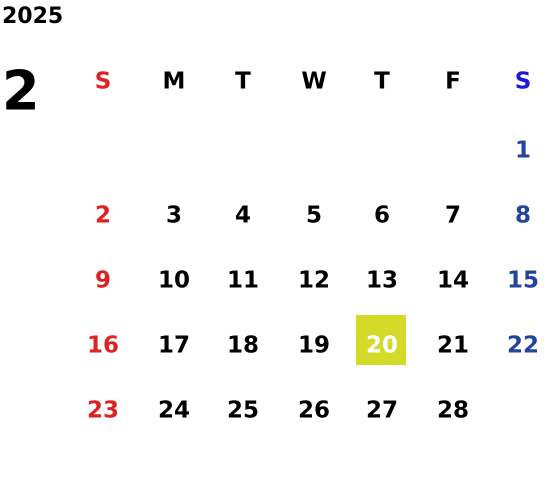 Image resolution: width=548 pixels, height=503 pixels. What do you see at coordinates (103, 346) in the screenshot?
I see `day: 16` at bounding box center [103, 346].